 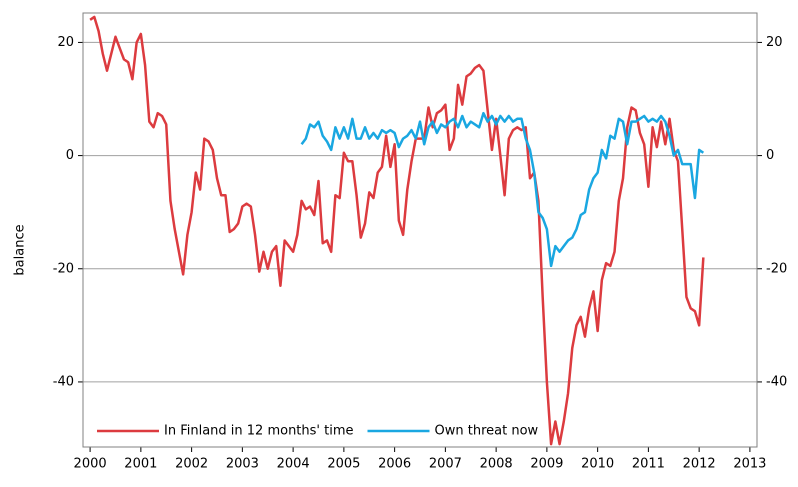 I want to click on x-tick-label: 2004, so click(x=293, y=464).